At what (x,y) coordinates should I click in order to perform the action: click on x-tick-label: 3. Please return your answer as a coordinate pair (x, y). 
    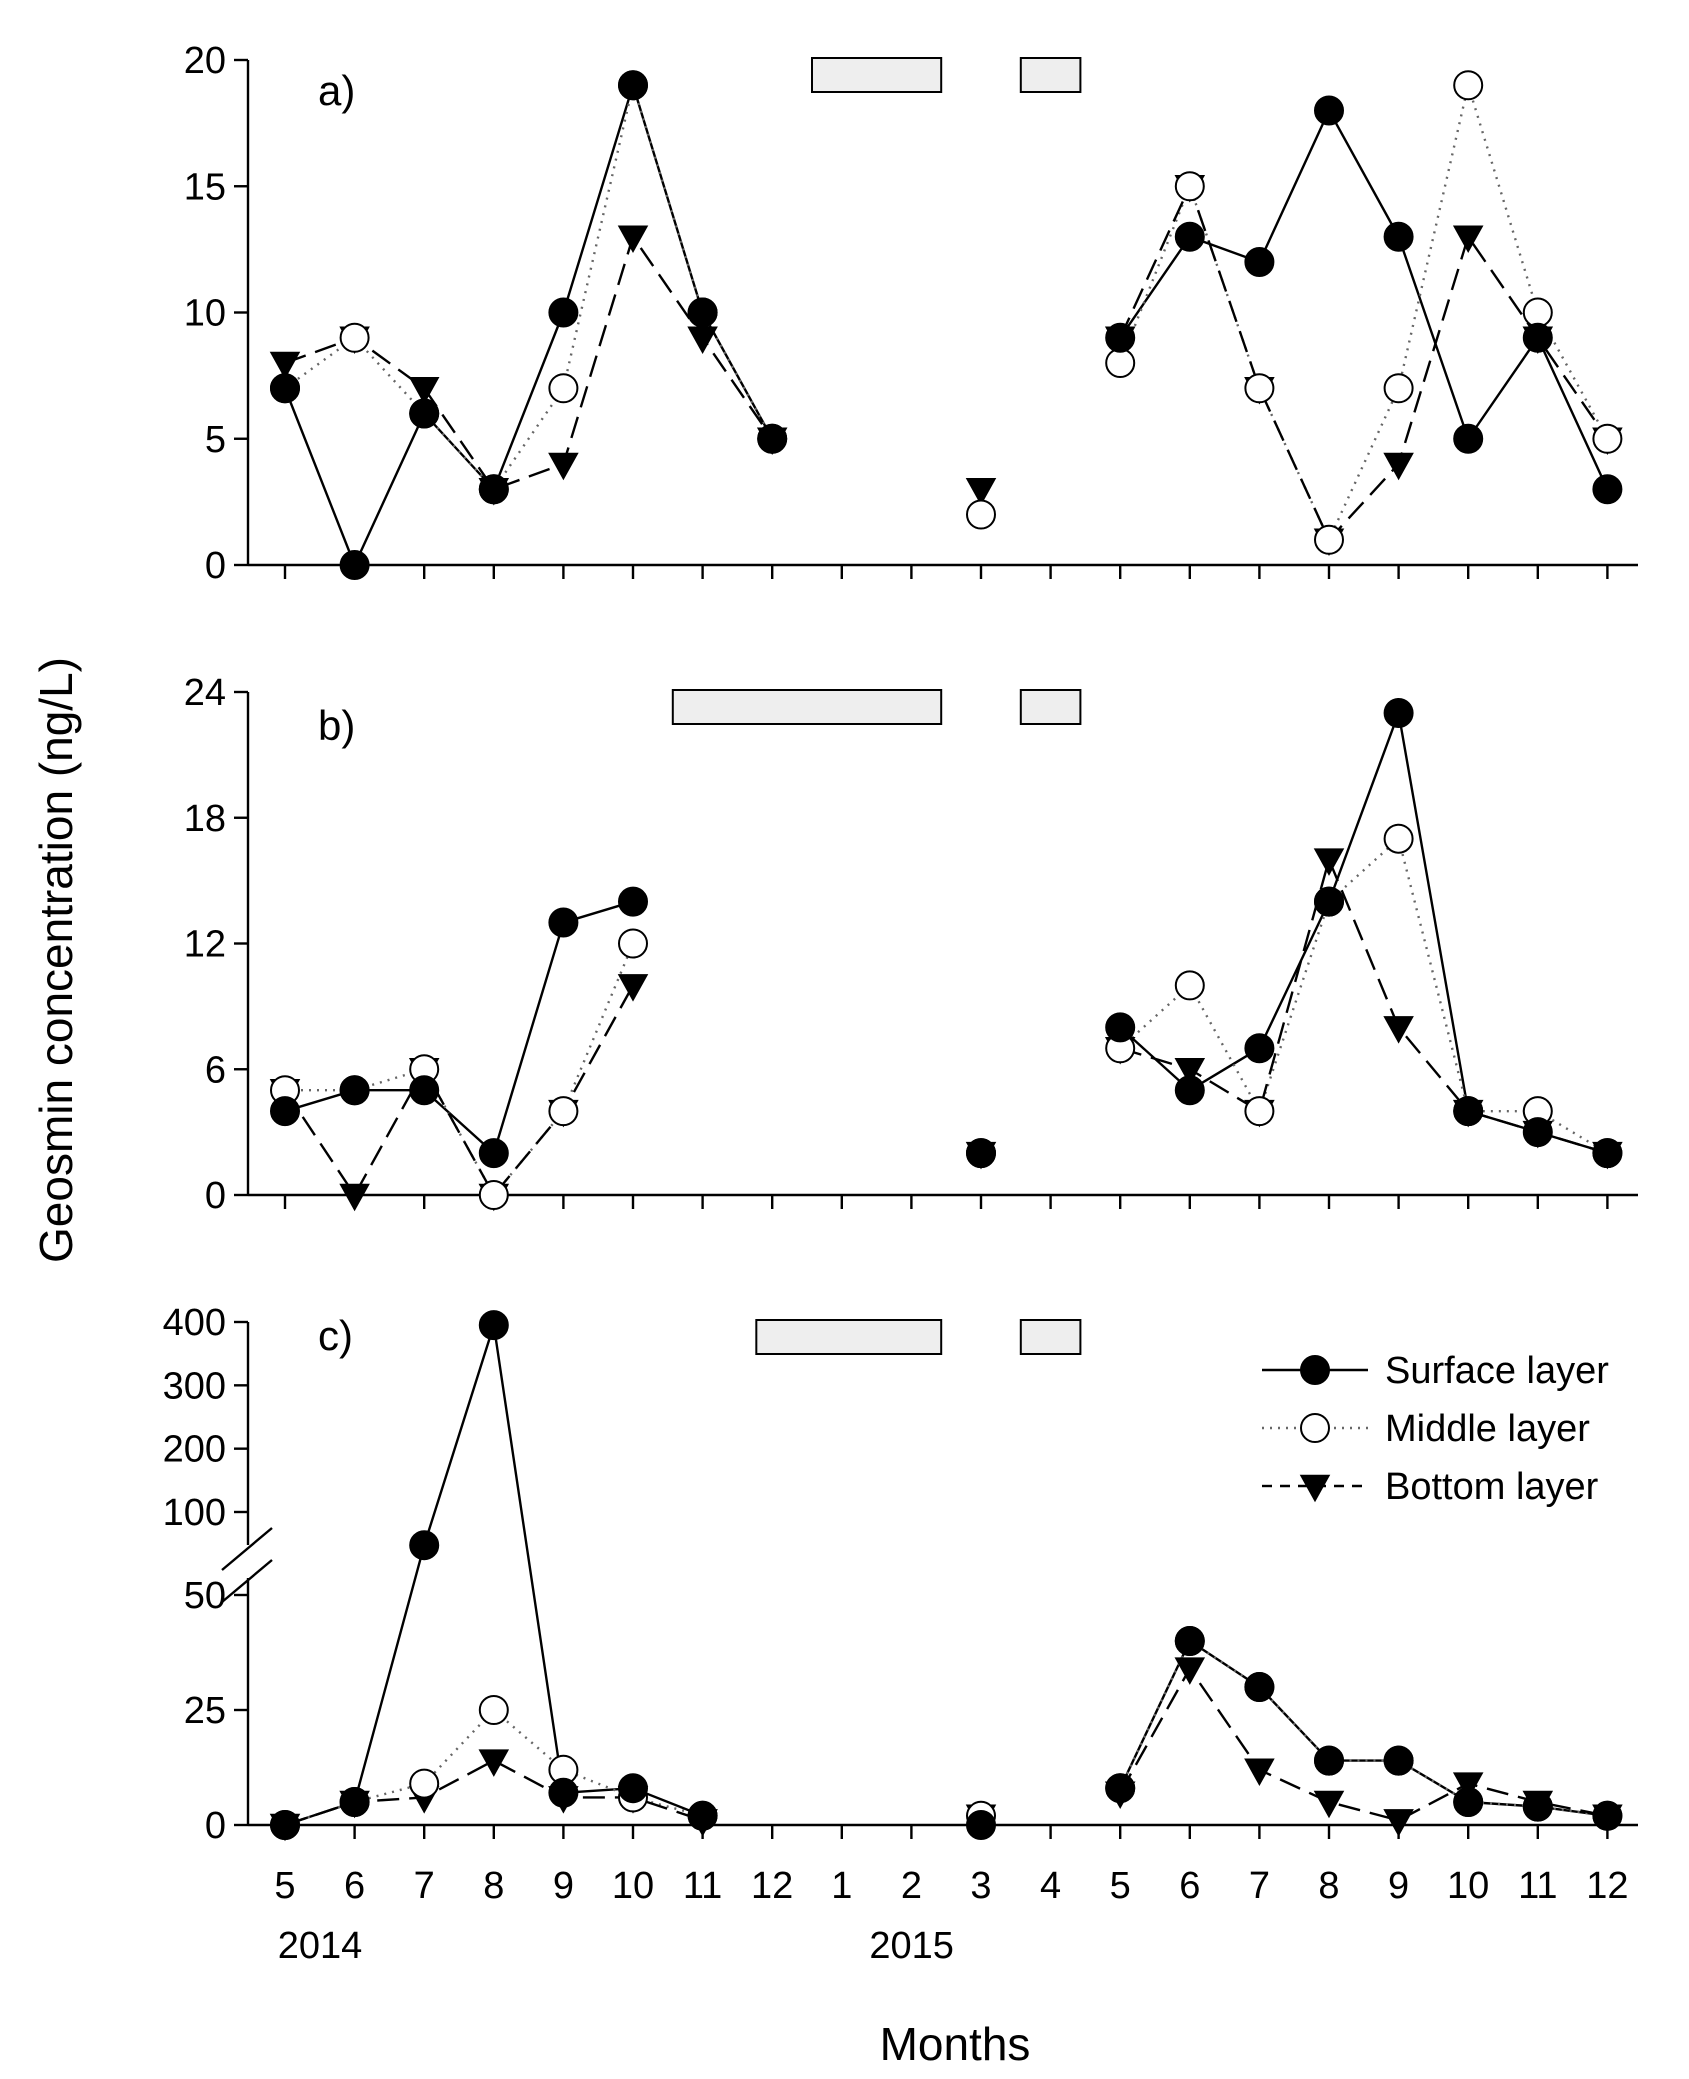
    Looking at the image, I should click on (980, 1886).